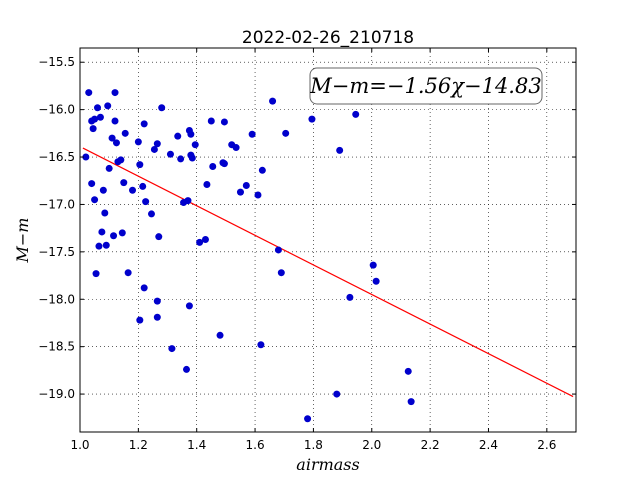  I want to click on annotation-text: M−m=−1.56χ−14.83, so click(425, 86).